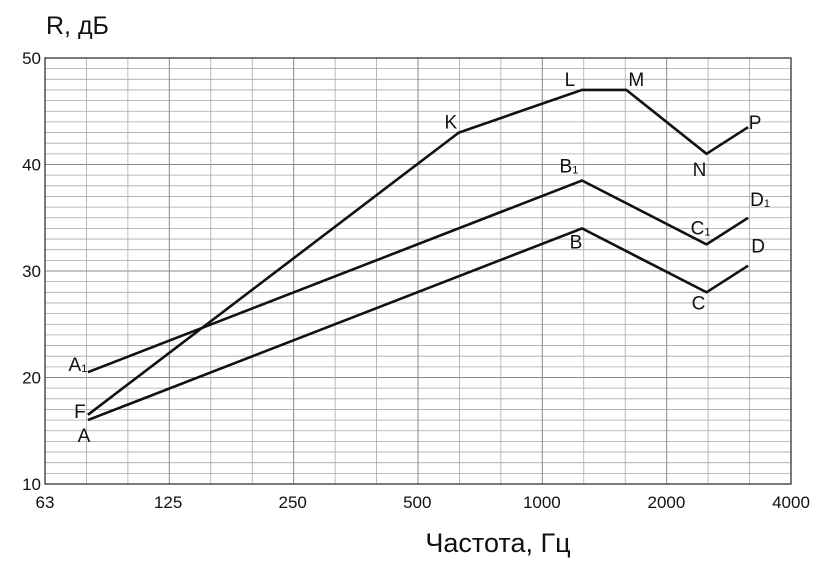 This screenshot has width=827, height=567. What do you see at coordinates (168, 502) in the screenshot?
I see `x-tick-label: 125` at bounding box center [168, 502].